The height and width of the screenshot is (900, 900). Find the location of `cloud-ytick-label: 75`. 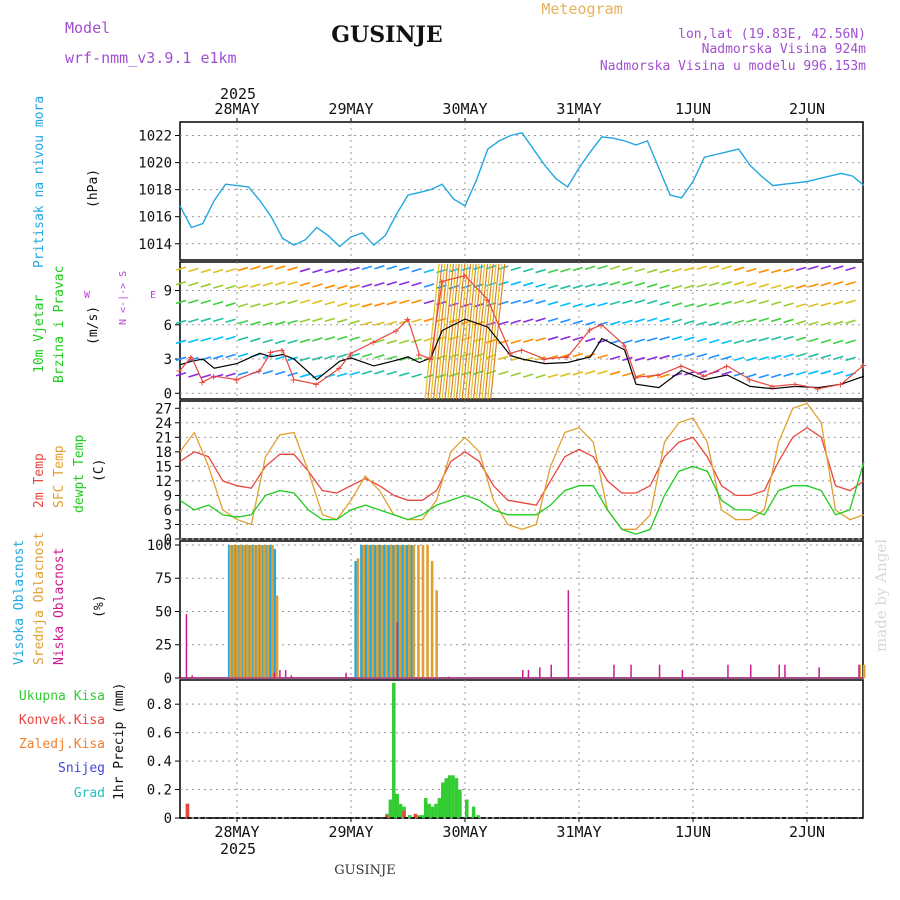

cloud-ytick-label: 75 is located at coordinates (163, 579).